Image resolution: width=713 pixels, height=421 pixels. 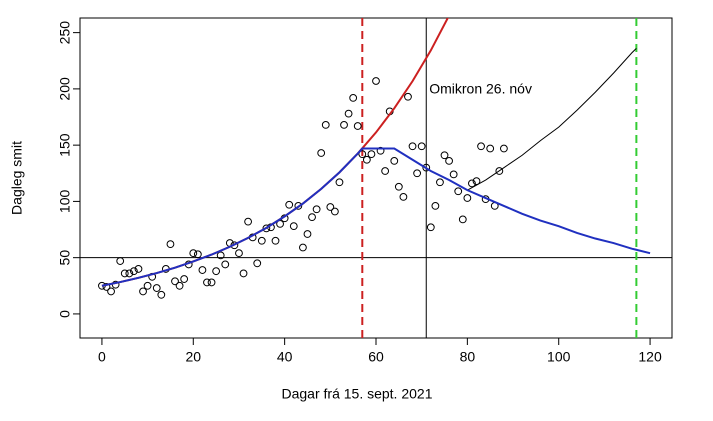 What do you see at coordinates (65, 89) in the screenshot?
I see `y-tick-label: 200` at bounding box center [65, 89].